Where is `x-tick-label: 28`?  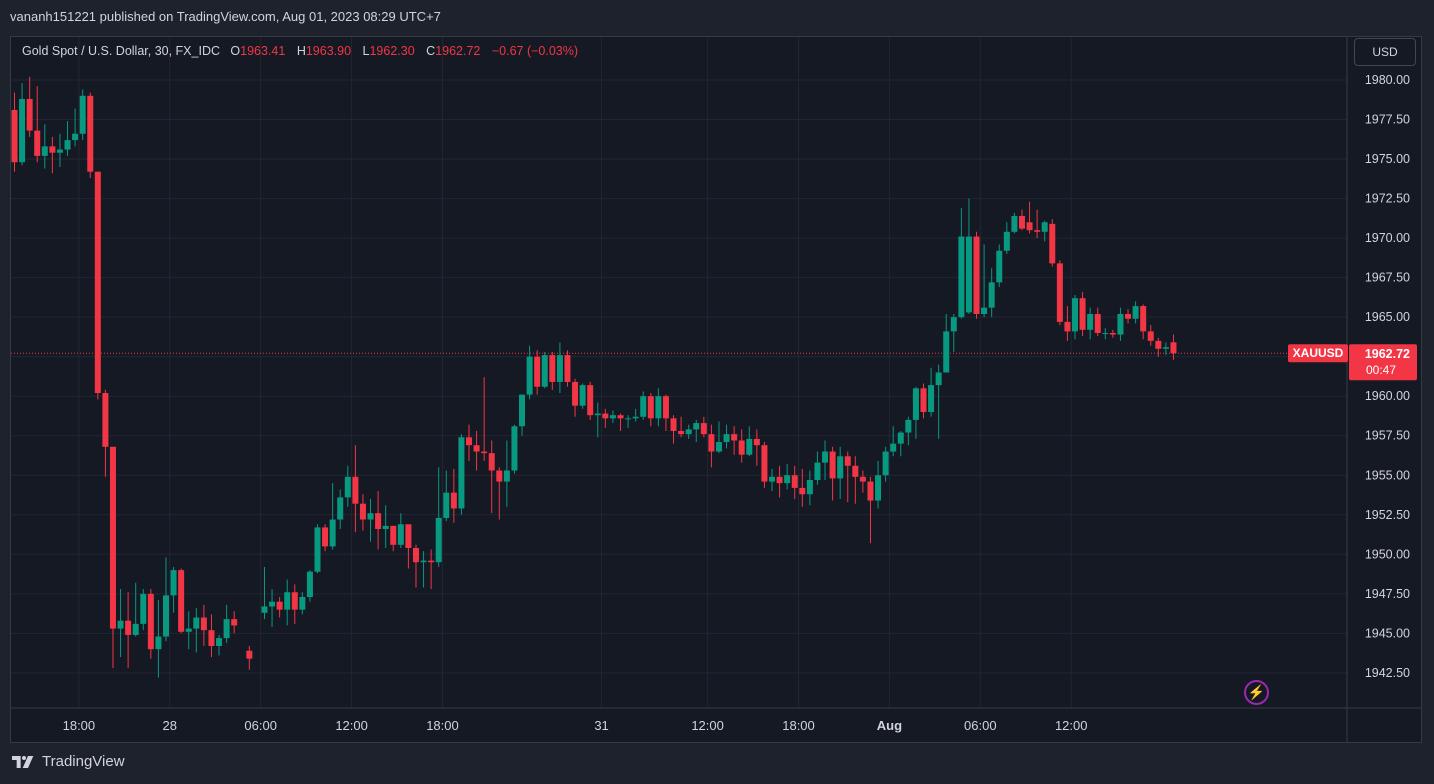 x-tick-label: 28 is located at coordinates (170, 725).